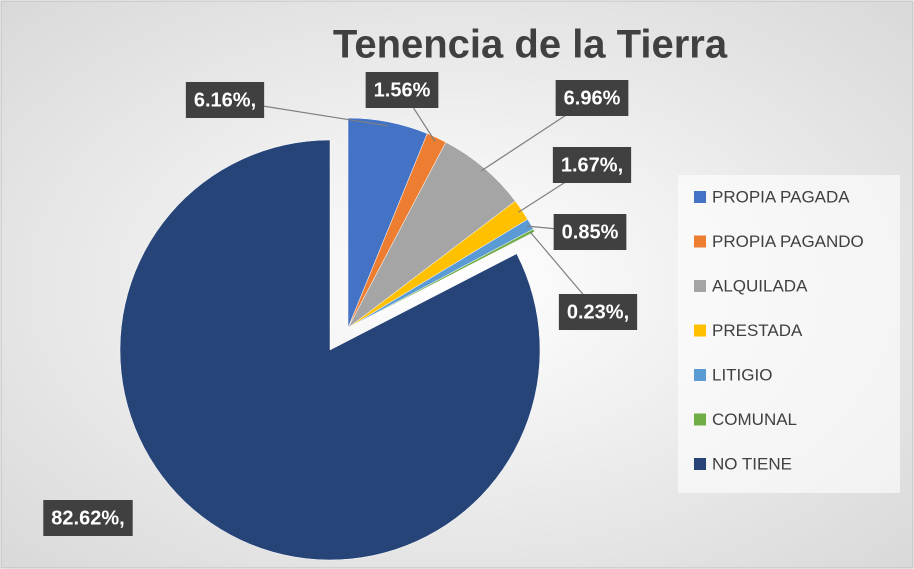  I want to click on legend-label: NO TIENE, so click(752, 463).